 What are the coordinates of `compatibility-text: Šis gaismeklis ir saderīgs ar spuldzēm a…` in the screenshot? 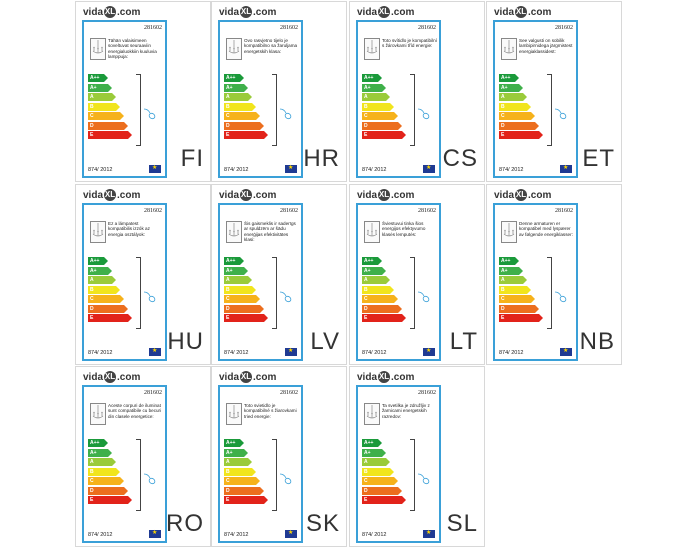 It's located at (270, 232).